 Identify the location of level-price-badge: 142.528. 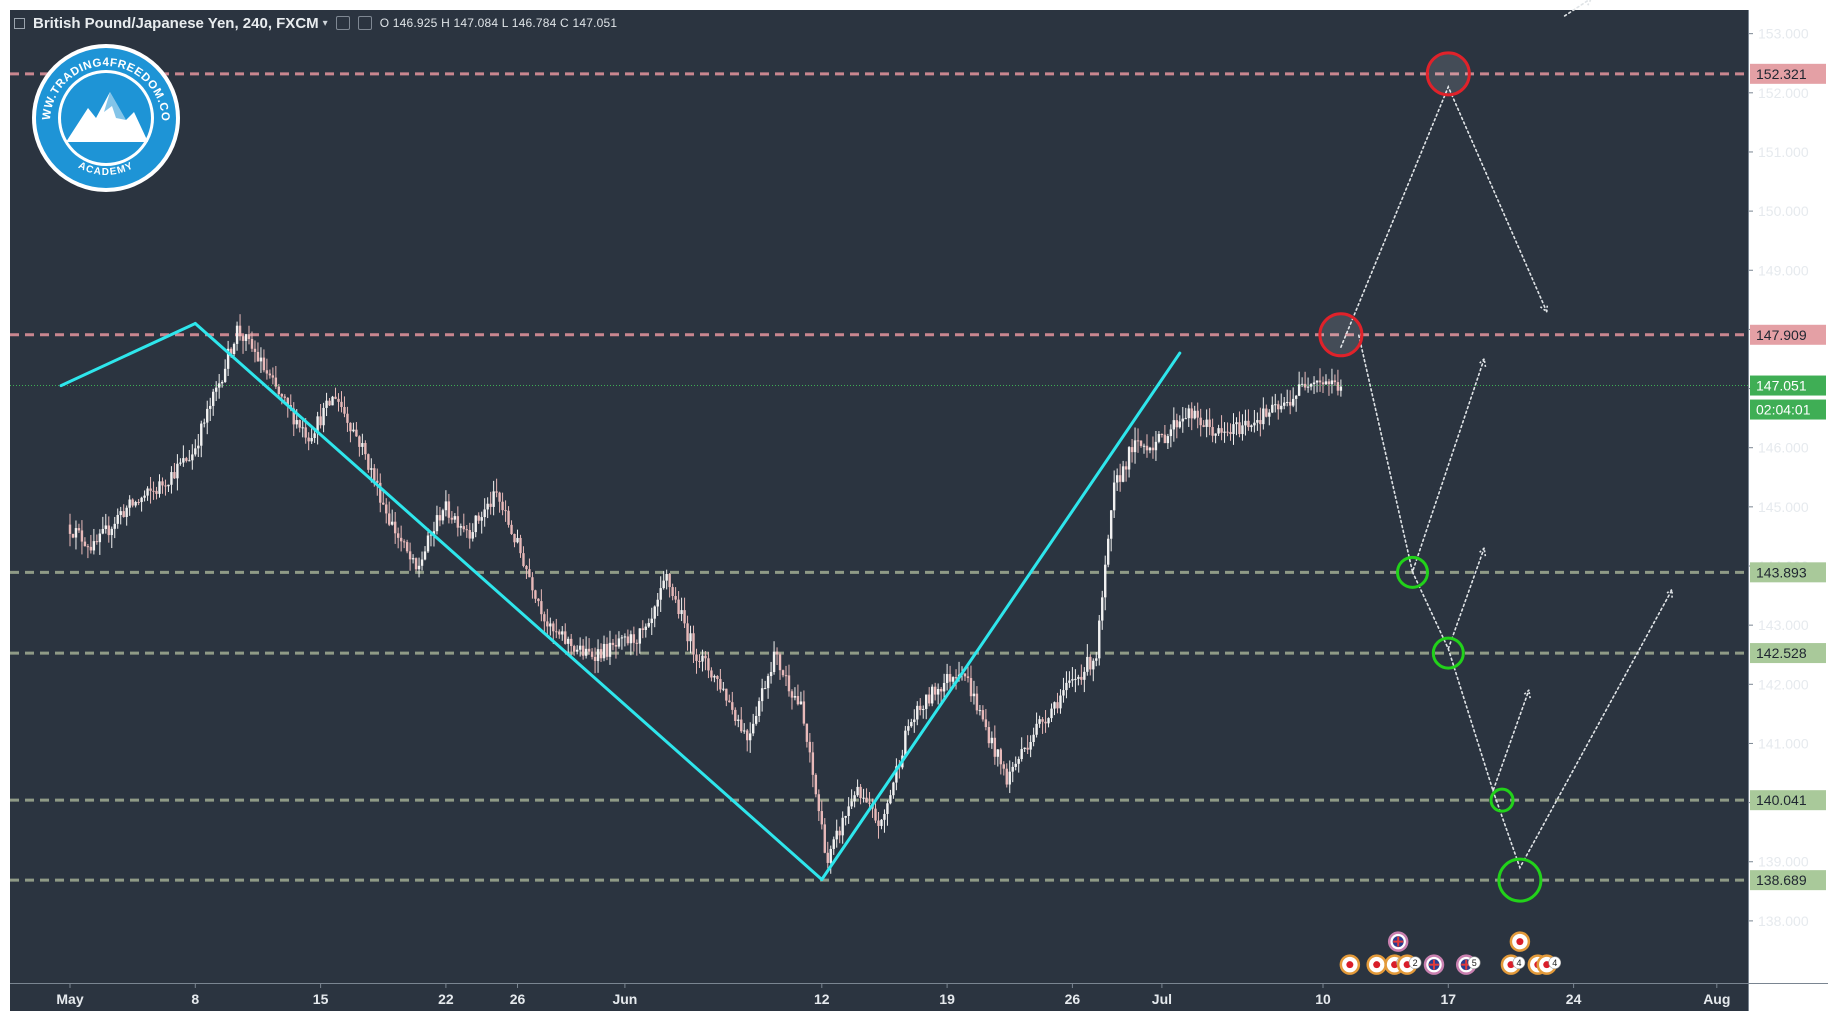
(1781, 653).